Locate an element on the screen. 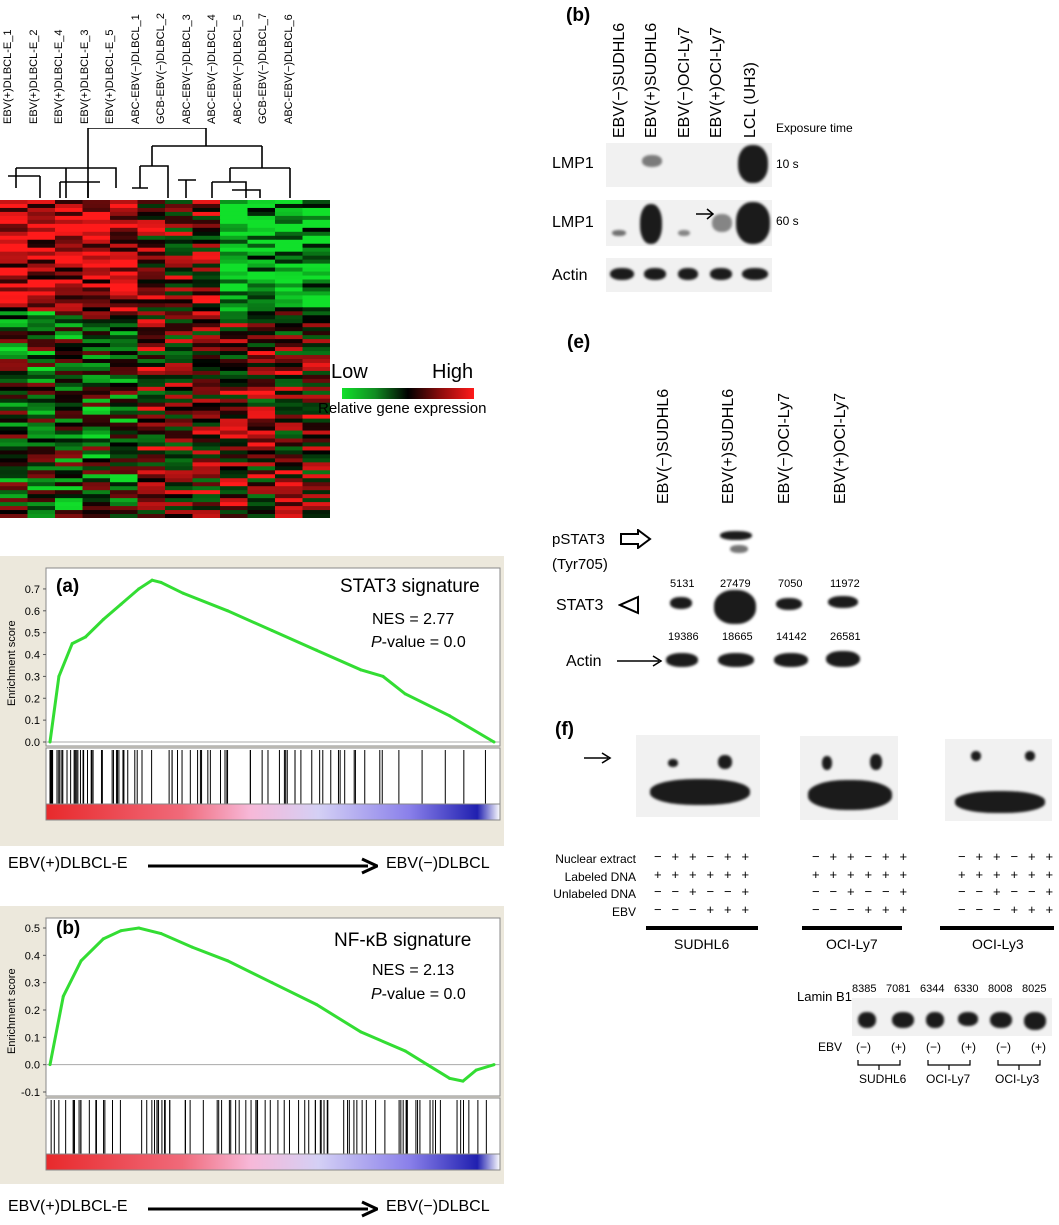  heatmap-sample-label: EBV(+)DLBCL-E_5 is located at coordinates (110, 76).